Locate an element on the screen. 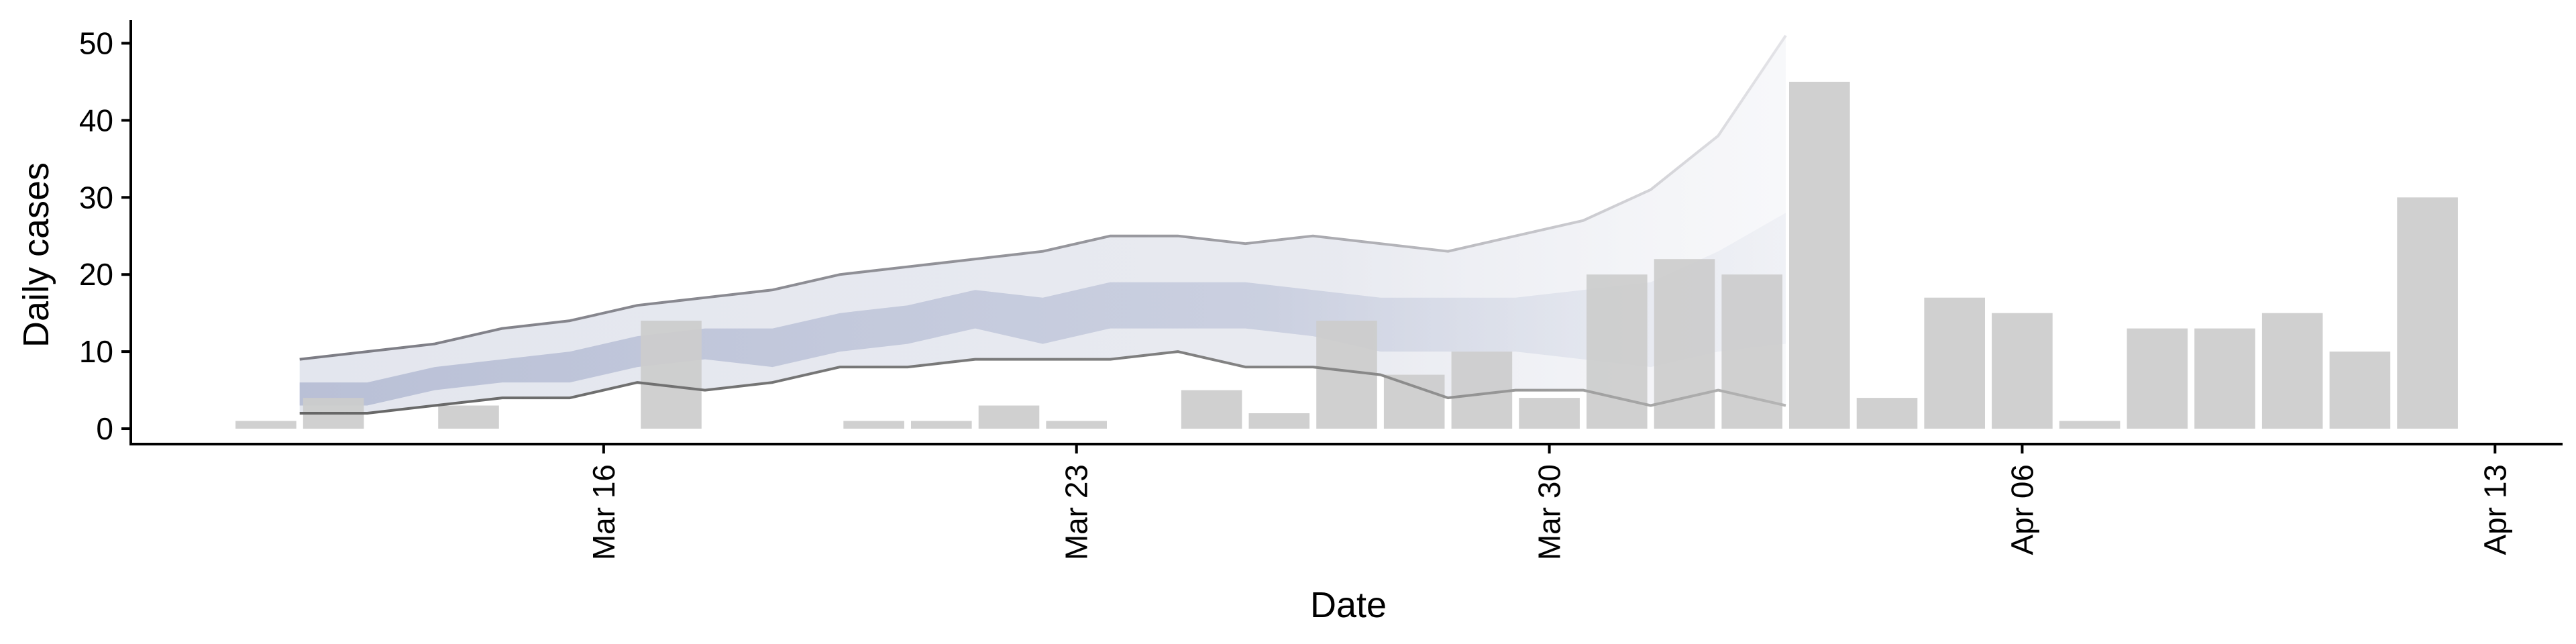 This screenshot has width=2576, height=644. y-tick-label: 20 is located at coordinates (96, 274).